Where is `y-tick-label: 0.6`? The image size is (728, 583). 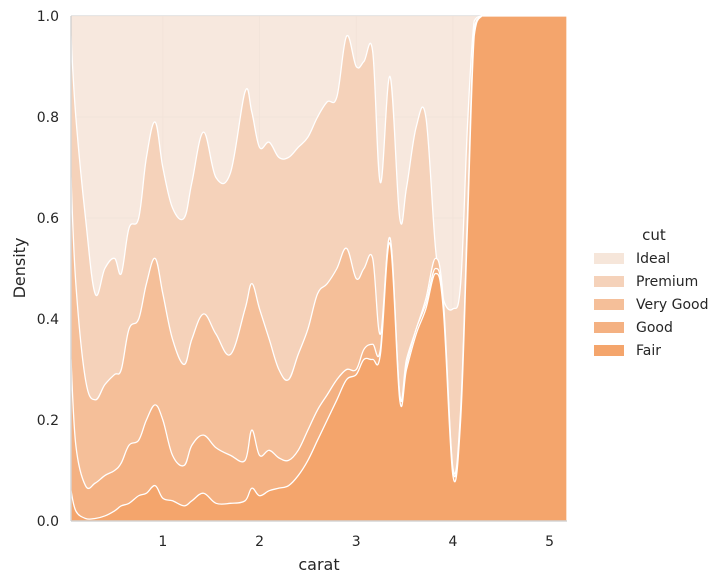 y-tick-label: 0.6 is located at coordinates (48, 219).